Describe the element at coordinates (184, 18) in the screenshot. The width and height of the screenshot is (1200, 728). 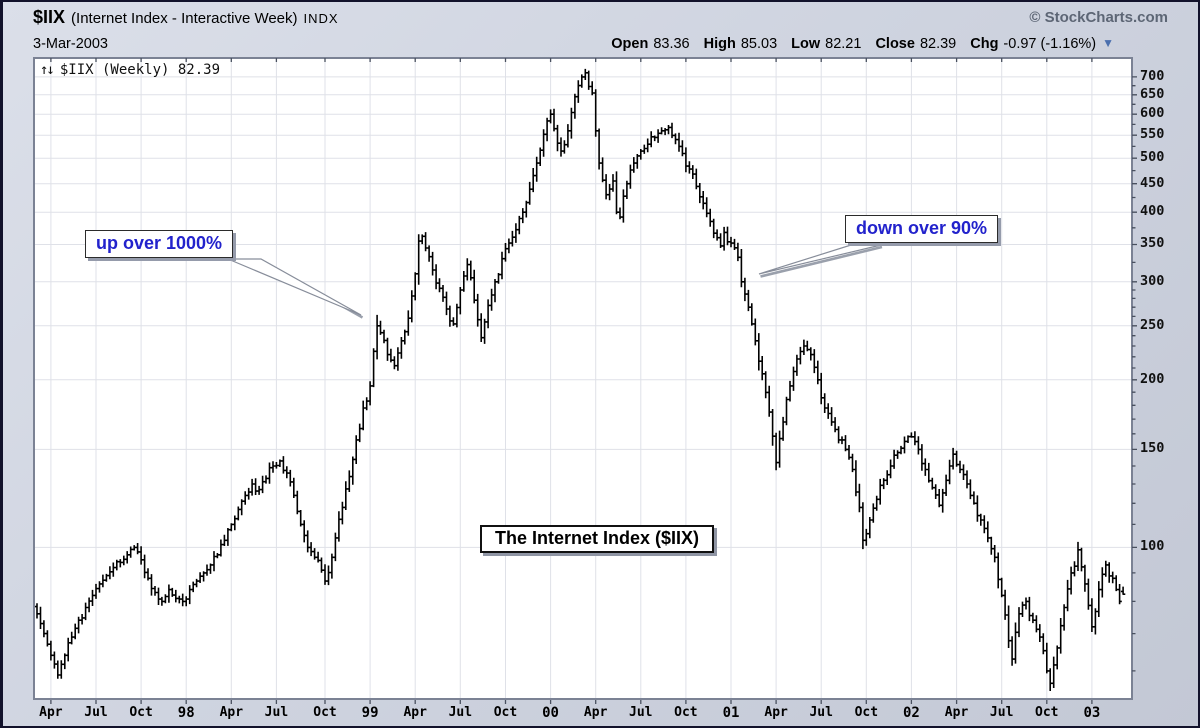
I see `symbol-fullname: (Internet Index - Interactive Week)` at that location.